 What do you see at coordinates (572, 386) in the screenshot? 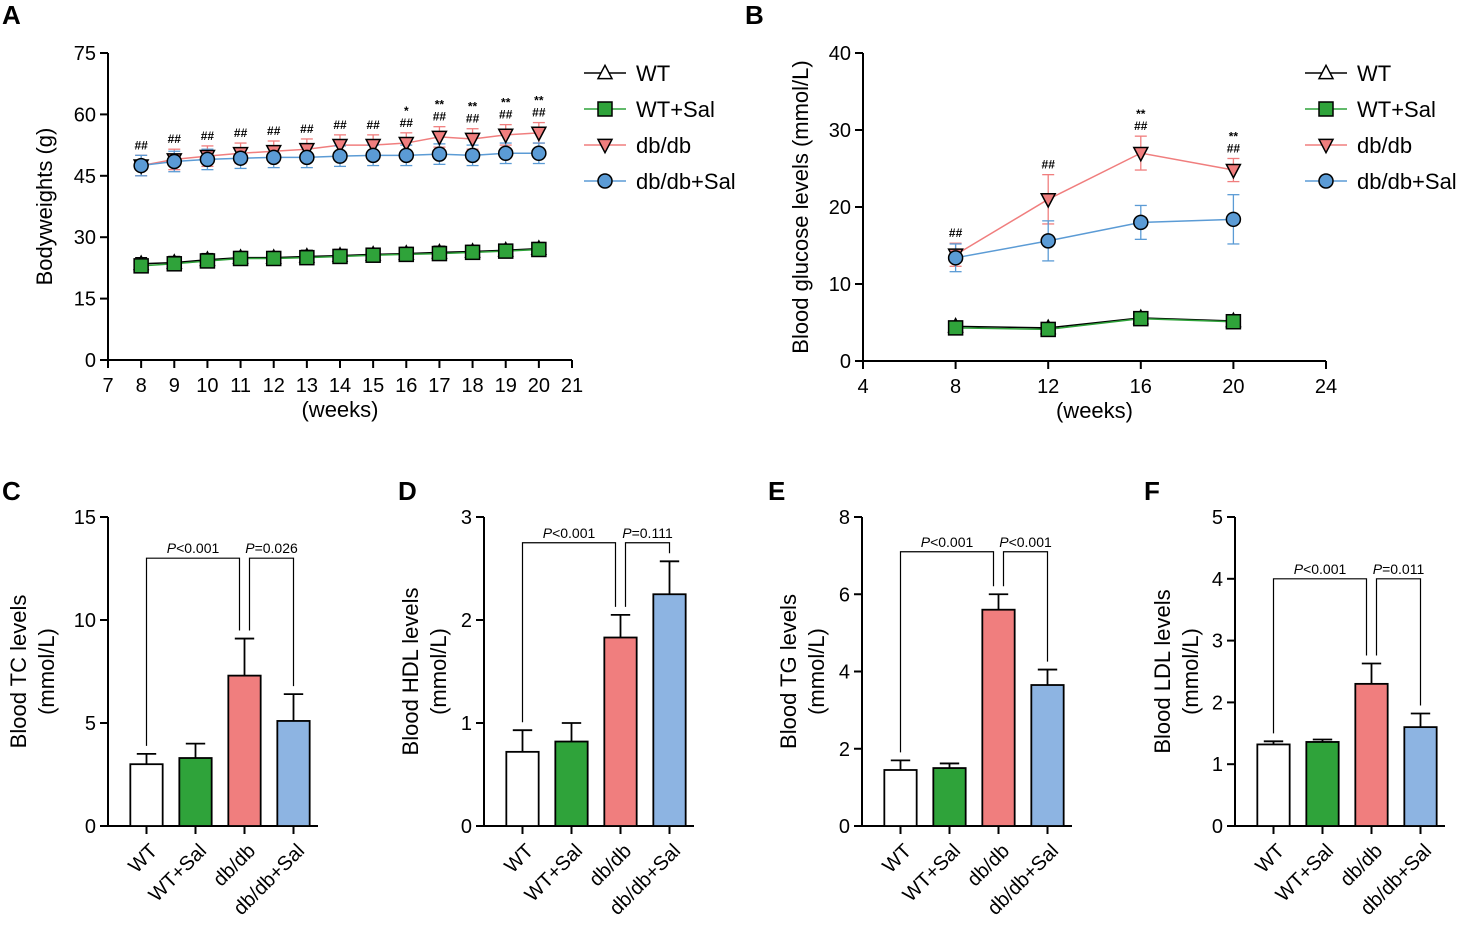
I see `x-tick-label: 21` at bounding box center [572, 386].